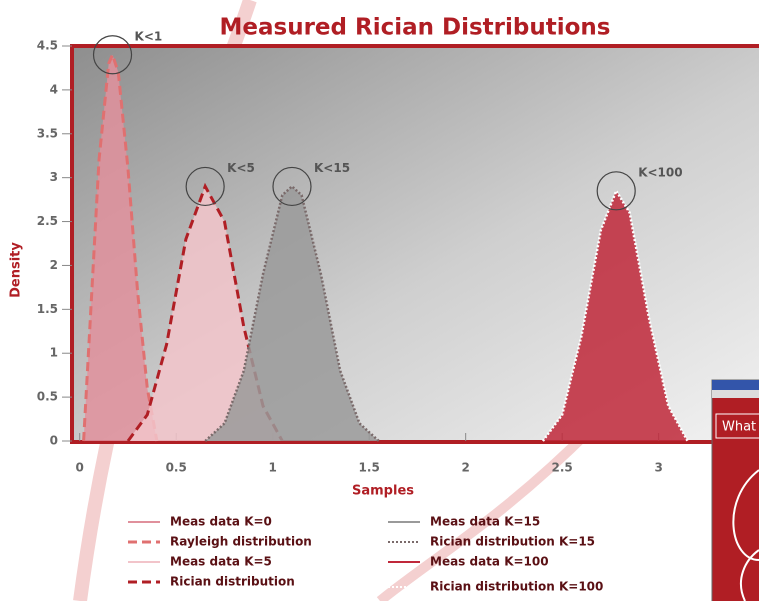 The image size is (759, 601). I want to click on annotation-label: K<1, so click(149, 36).